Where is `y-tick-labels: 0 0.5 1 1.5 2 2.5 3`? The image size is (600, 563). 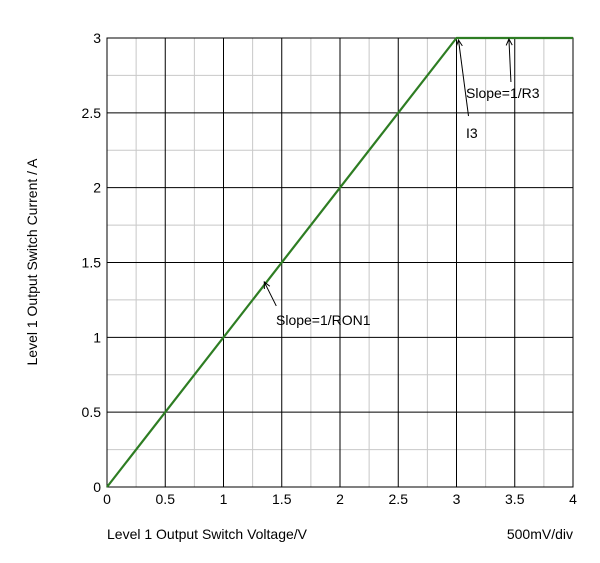
y-tick-labels: 0 0.5 1 1.5 2 2.5 3 is located at coordinates (92, 262).